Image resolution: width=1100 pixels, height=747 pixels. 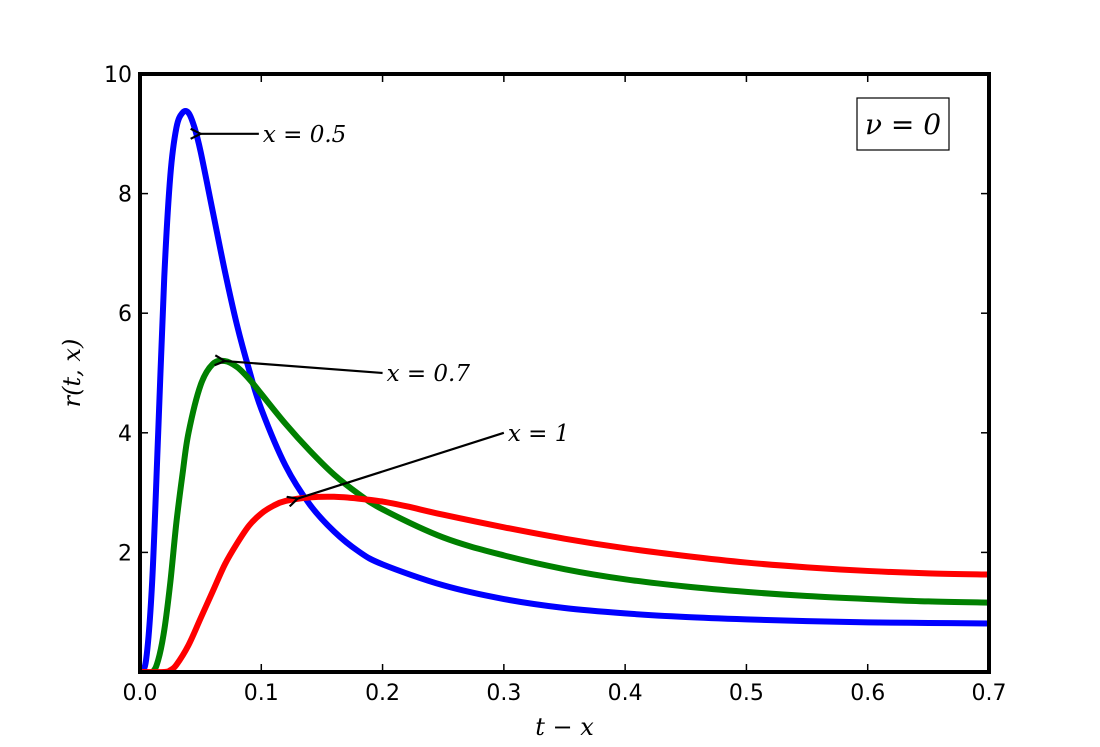 I want to click on x-tick-label: 0.3, so click(x=503, y=693).